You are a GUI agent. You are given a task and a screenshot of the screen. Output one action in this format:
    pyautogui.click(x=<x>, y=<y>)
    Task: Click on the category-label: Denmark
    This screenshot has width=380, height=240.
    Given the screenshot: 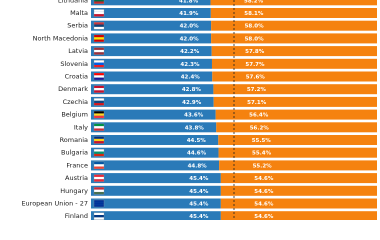 What is the action you would take?
    pyautogui.click(x=73, y=89)
    